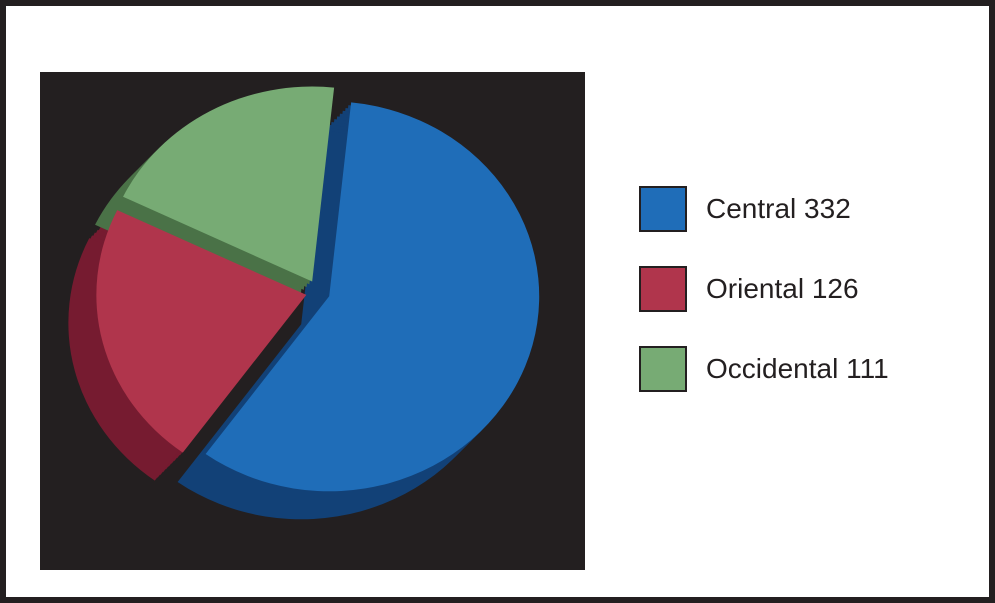 This screenshot has height=603, width=995. Describe the element at coordinates (772, 368) in the screenshot. I see `legend-name: Occidental` at that location.